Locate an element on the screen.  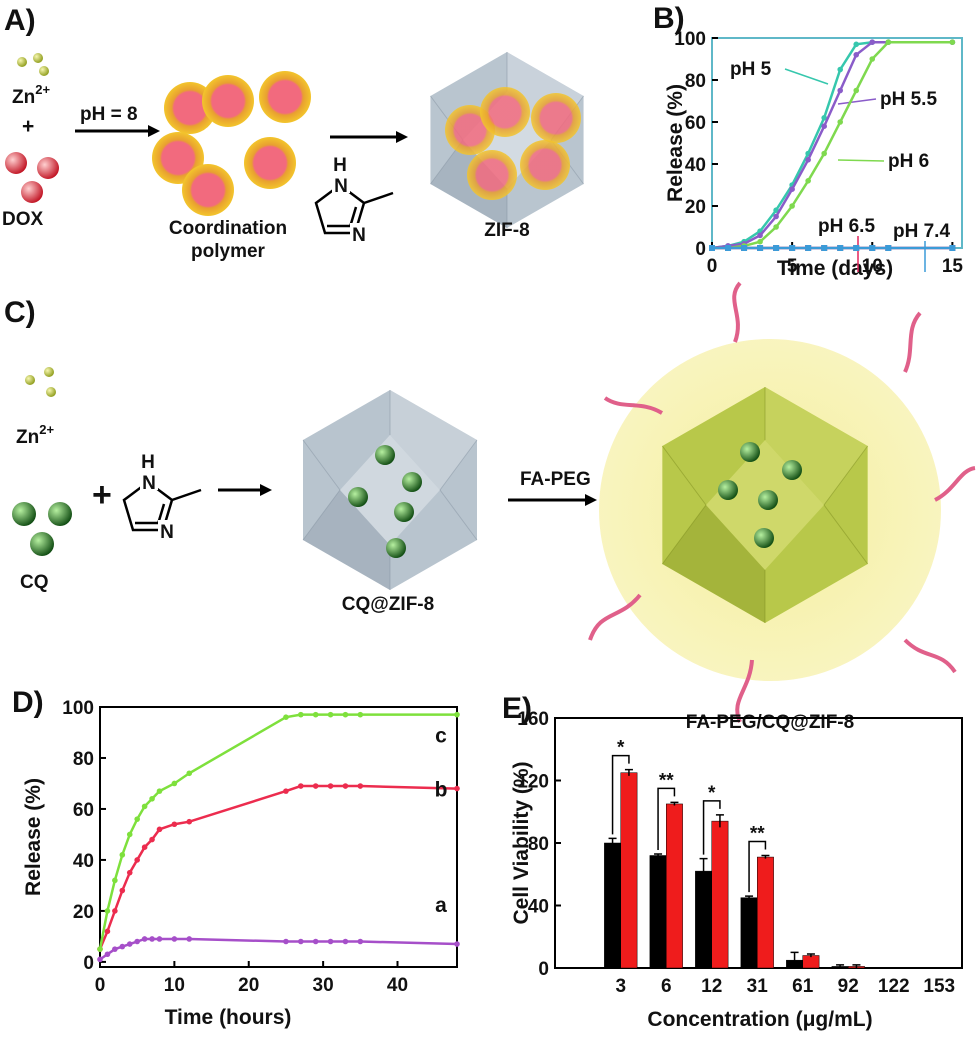
coordination-polymer is located at coordinates (231, 143).